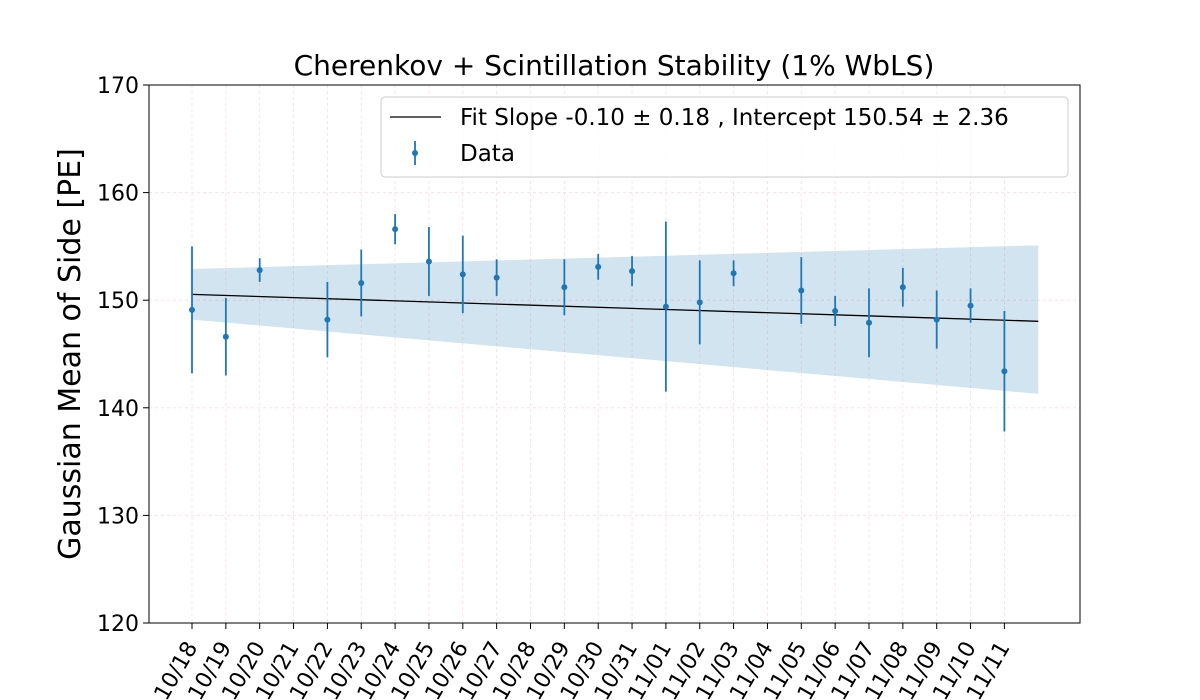 This screenshot has height=700, width=1200. What do you see at coordinates (118, 86) in the screenshot?
I see `y-tick-label: 170` at bounding box center [118, 86].